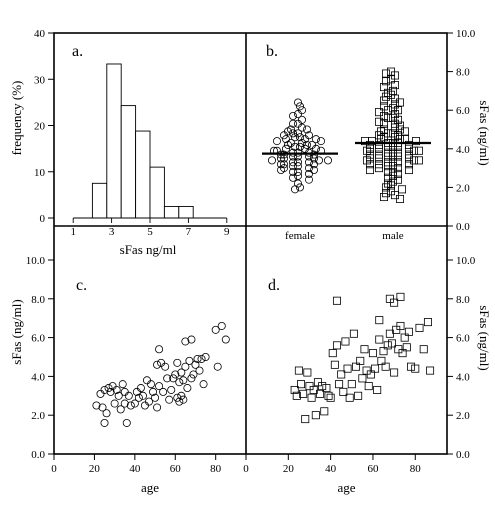  I want to click on x-tick-label: 3, so click(112, 232).